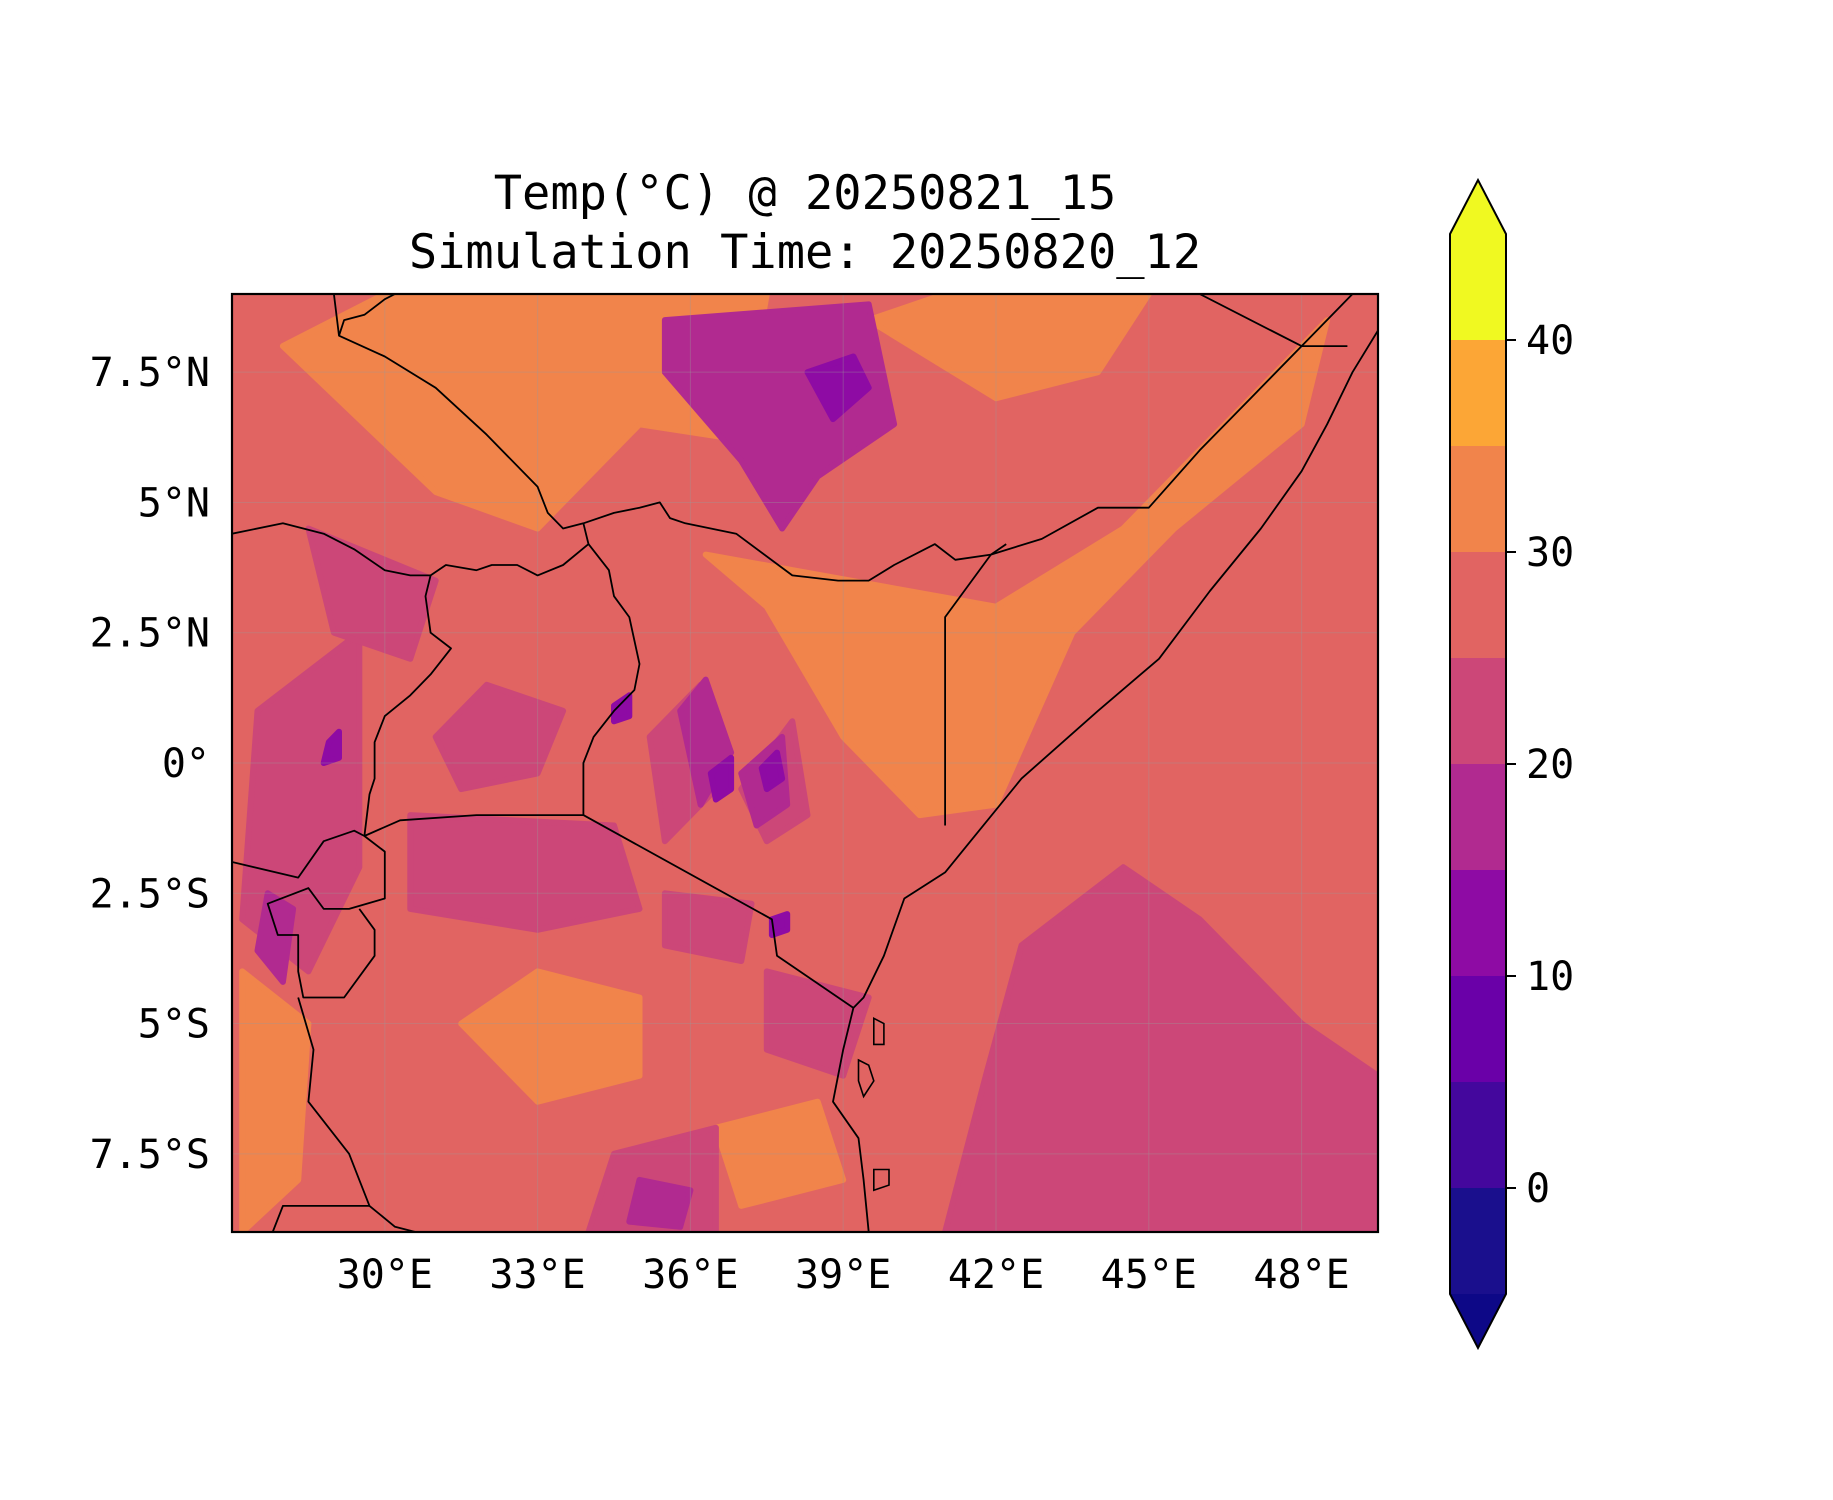 The height and width of the screenshot is (1500, 1833). Describe the element at coordinates (1478, 207) in the screenshot. I see `colorbar-over-arrow` at that location.